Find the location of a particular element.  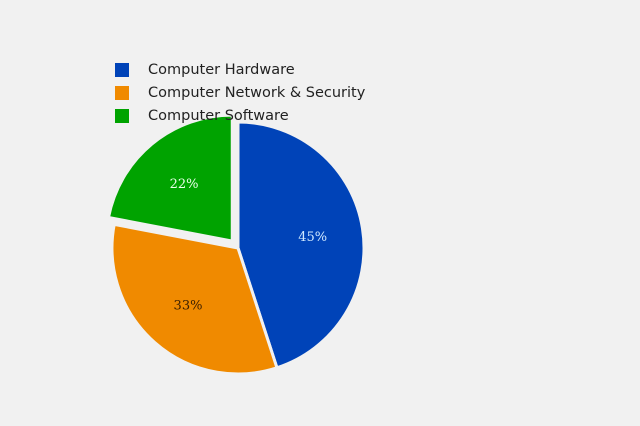

legend-item-computer-software: Computer Software is located at coordinates (240, 115).